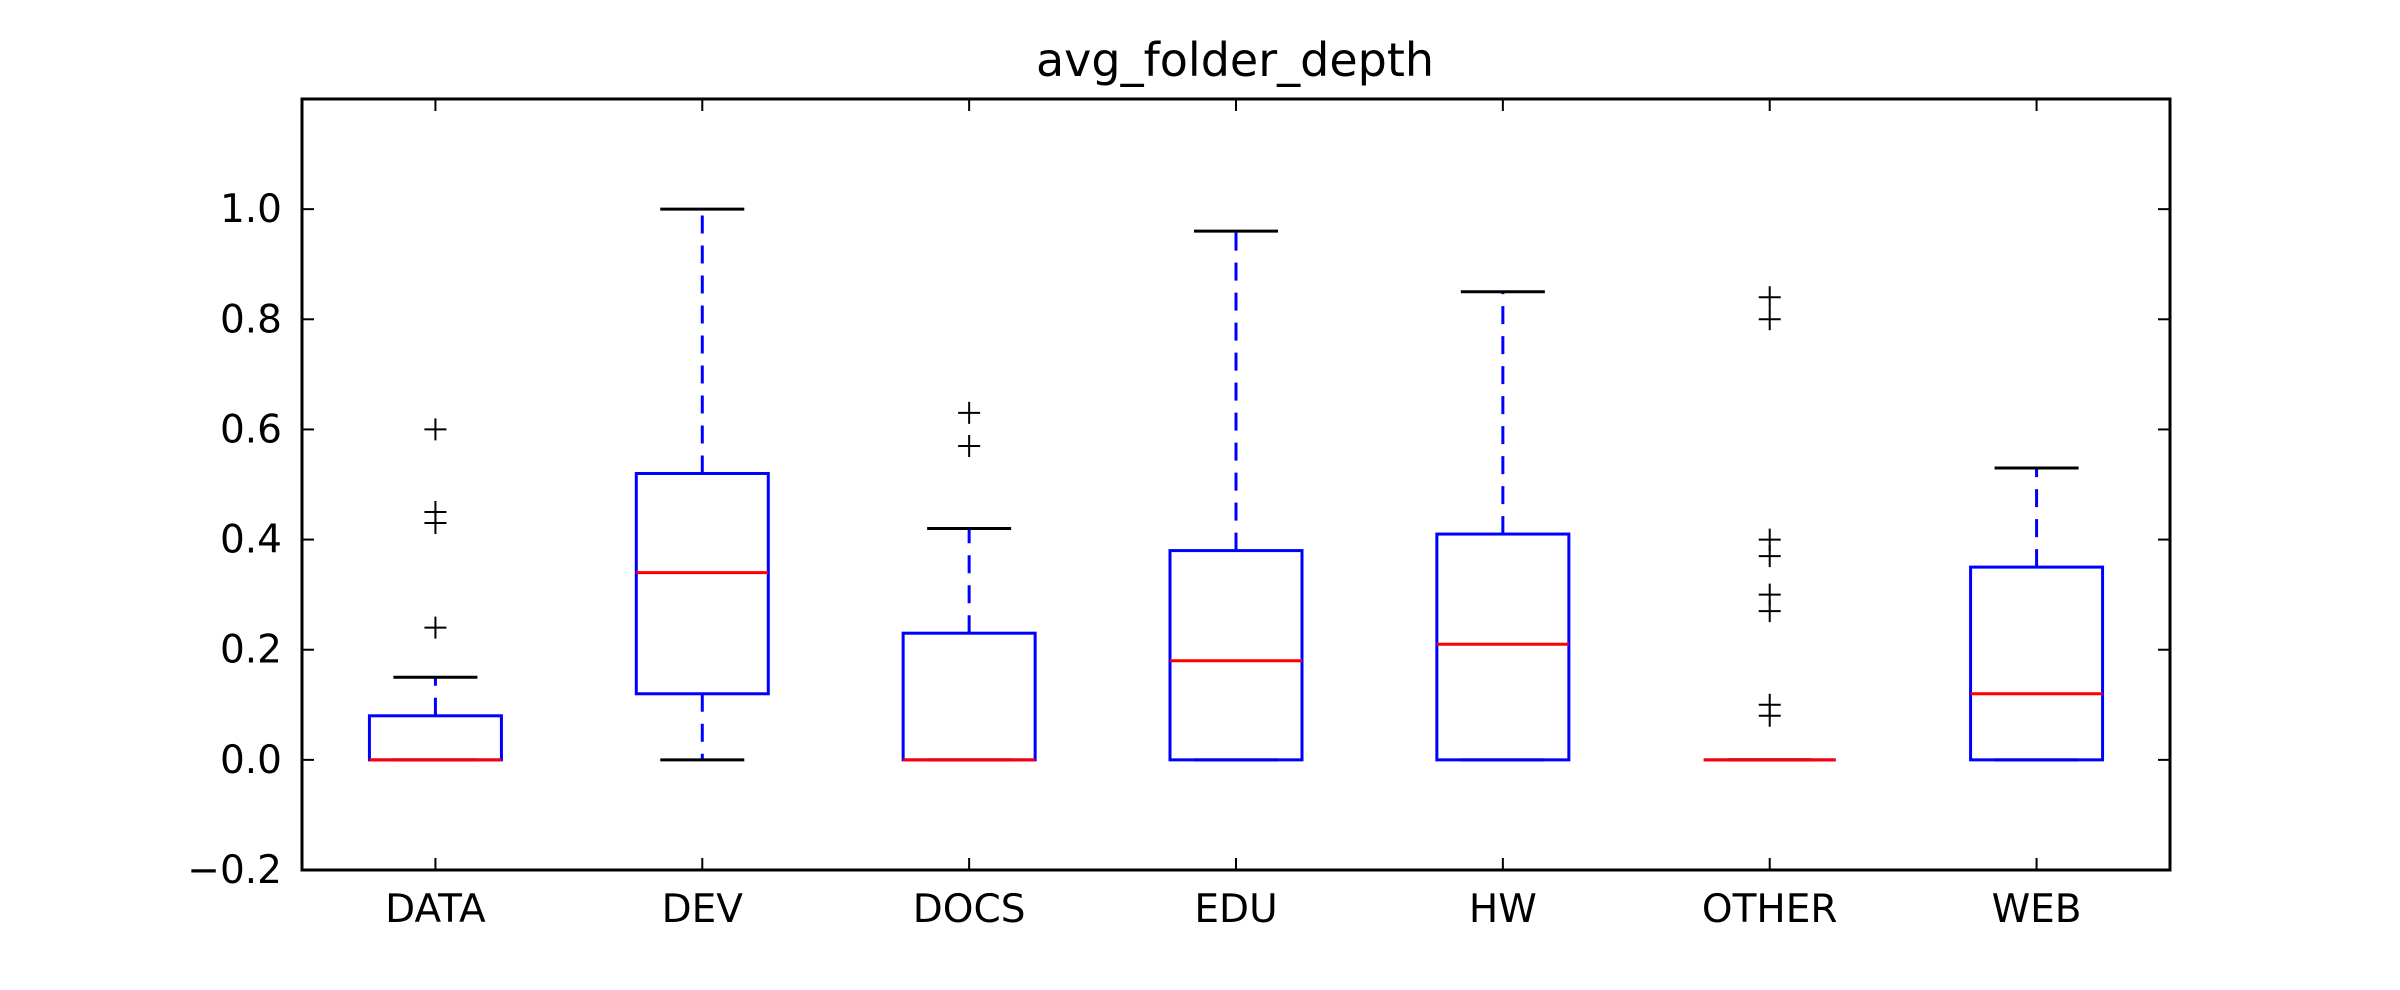 Image resolution: width=2400 pixels, height=990 pixels. Describe the element at coordinates (251, 760) in the screenshot. I see `y-tick-label: 0.0` at that location.